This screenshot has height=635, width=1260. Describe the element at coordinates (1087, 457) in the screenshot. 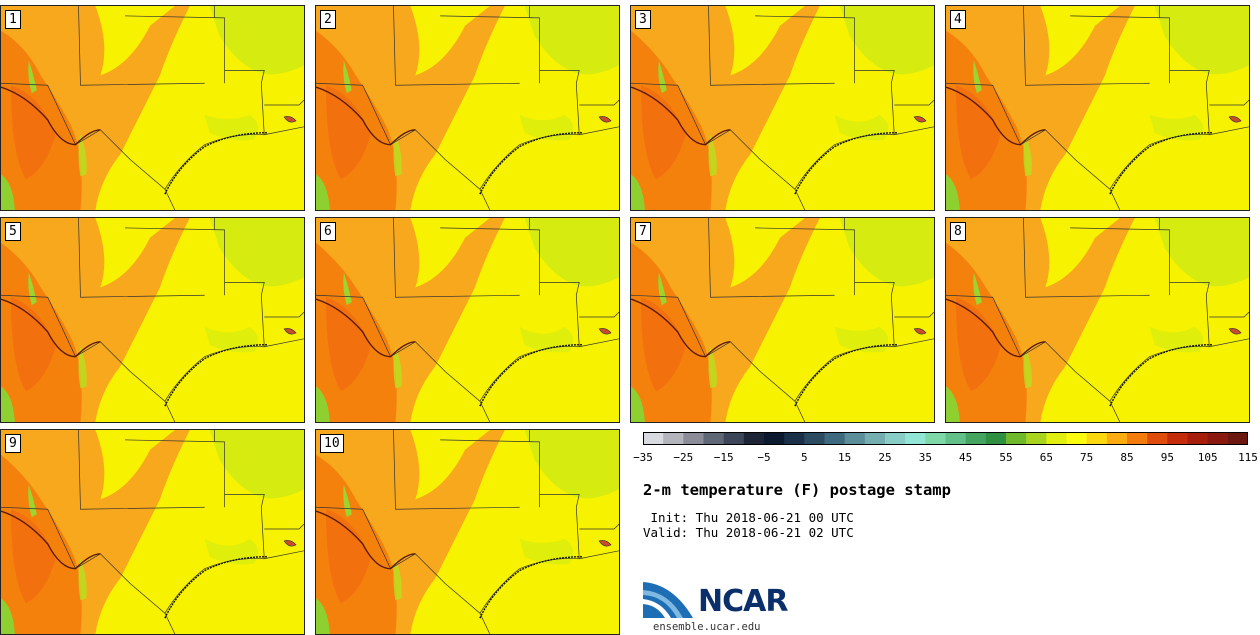

I see `colorbar-tick-label: 75` at that location.